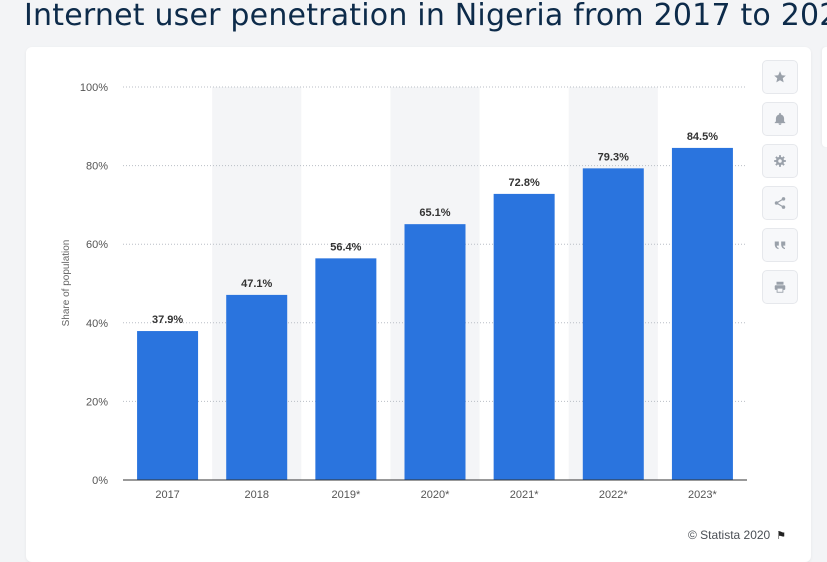  I want to click on flag-icon: ⚑, so click(781, 536).